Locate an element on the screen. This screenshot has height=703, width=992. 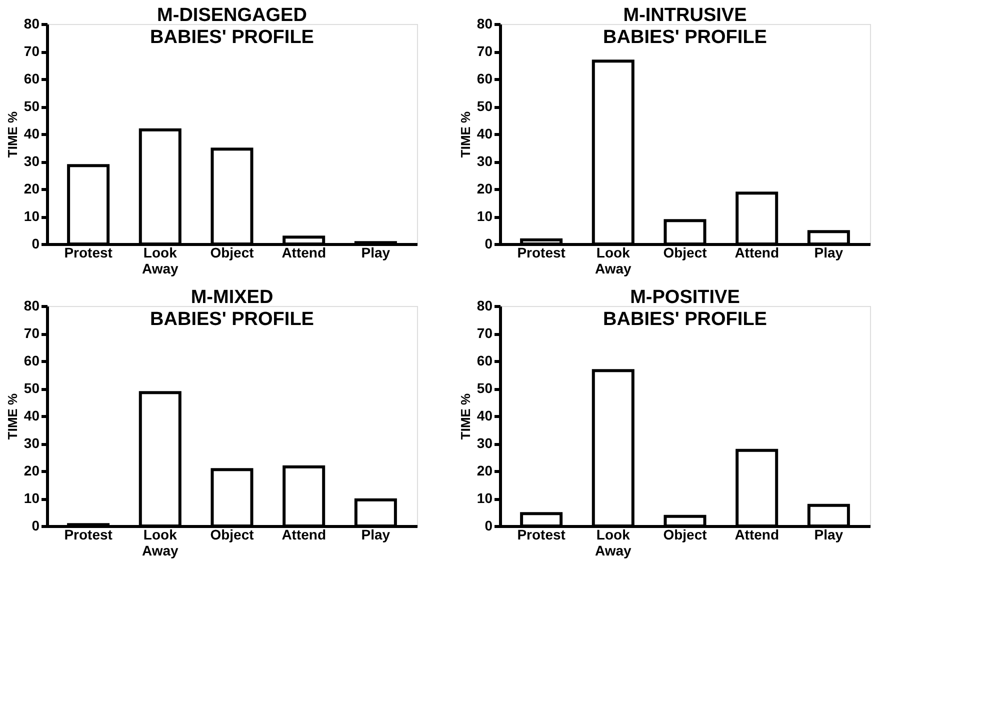
text: M-MIXED is located at coordinates (232, 297).